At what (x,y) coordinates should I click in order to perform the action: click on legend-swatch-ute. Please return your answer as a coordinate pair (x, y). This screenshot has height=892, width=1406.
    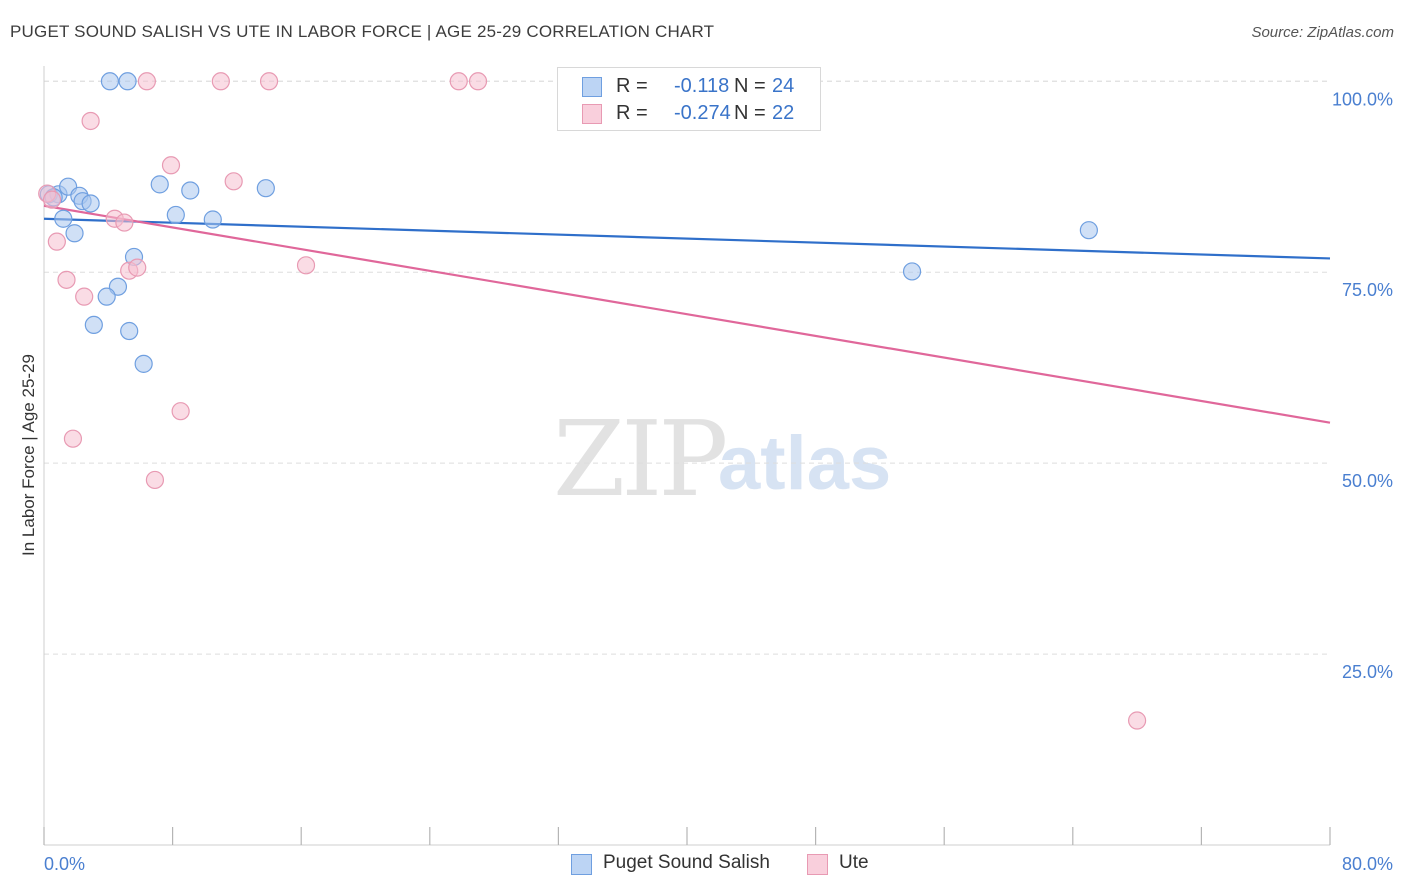
    Looking at the image, I should click on (592, 114).